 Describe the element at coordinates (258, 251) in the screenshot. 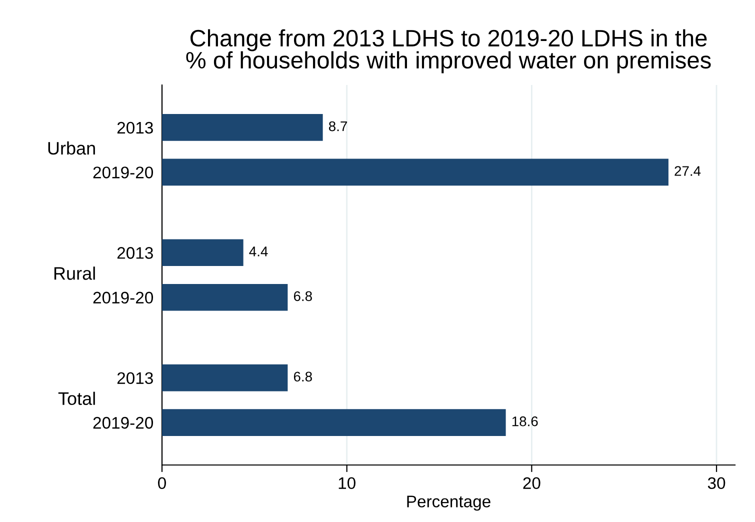

I see `data-label: 4.4` at that location.